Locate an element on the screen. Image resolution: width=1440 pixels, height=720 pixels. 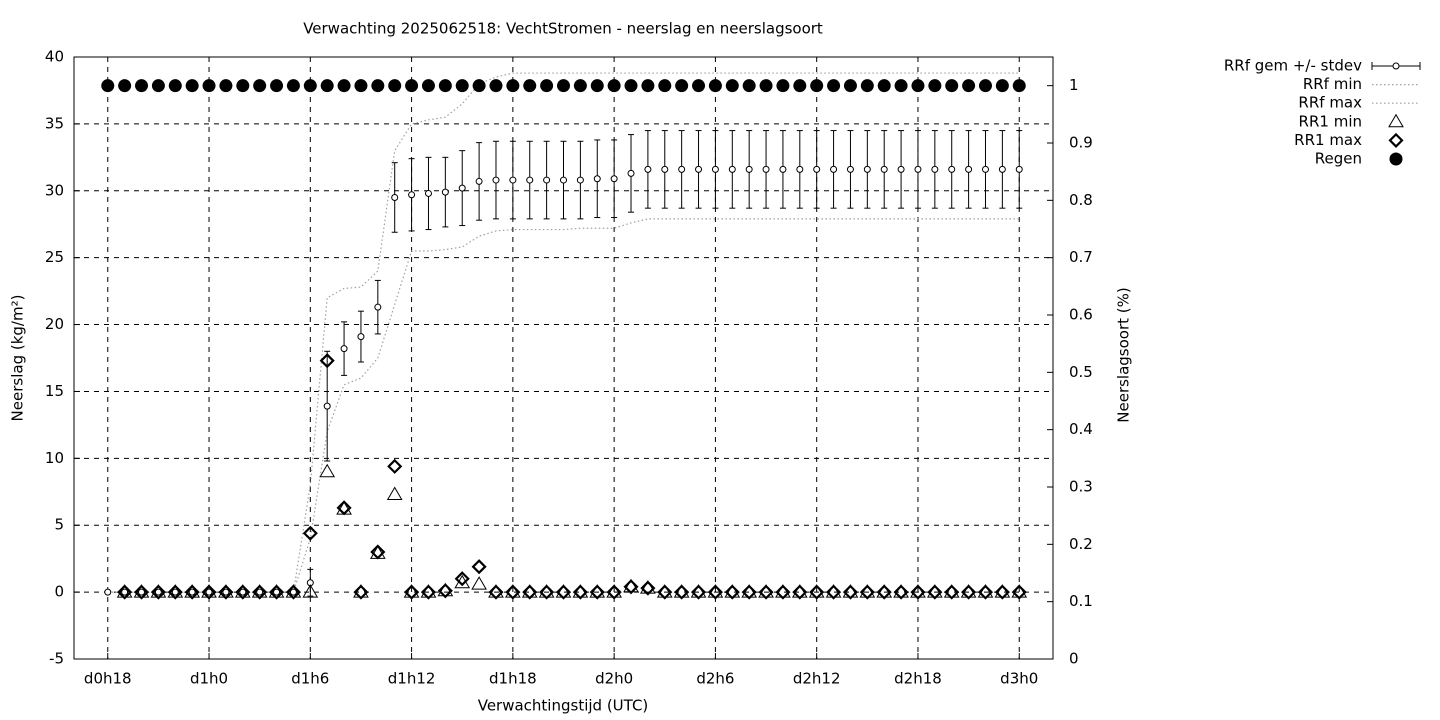
y2-axis-label: Neerslagsoort (%) is located at coordinates (1124, 354).